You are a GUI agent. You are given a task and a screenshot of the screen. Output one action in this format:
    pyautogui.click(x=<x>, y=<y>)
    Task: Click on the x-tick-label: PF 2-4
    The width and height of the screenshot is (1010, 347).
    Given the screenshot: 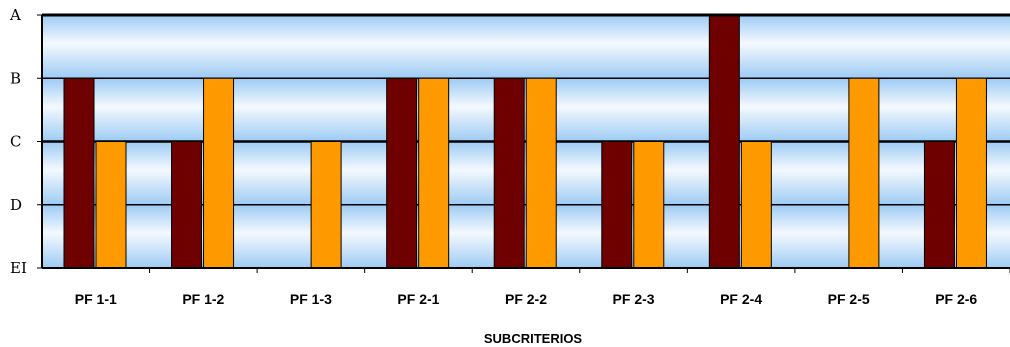 What is the action you would take?
    pyautogui.click(x=741, y=299)
    